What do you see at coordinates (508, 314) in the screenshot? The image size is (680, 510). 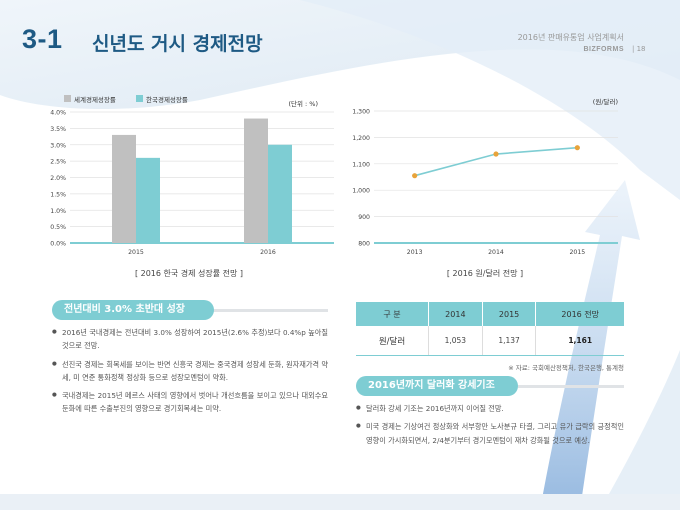 I see `table-header-cell: 2015` at bounding box center [508, 314].